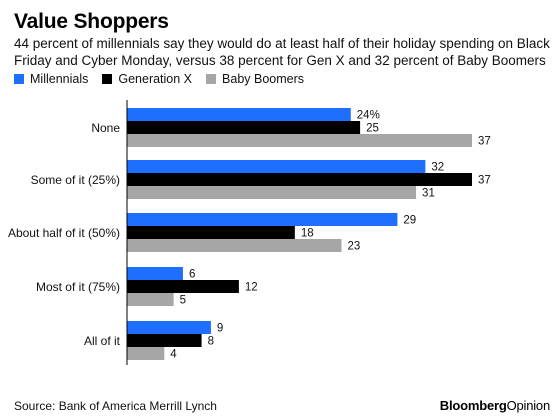  What do you see at coordinates (409, 221) in the screenshot?
I see `data-label-millennials-half: 29` at bounding box center [409, 221].